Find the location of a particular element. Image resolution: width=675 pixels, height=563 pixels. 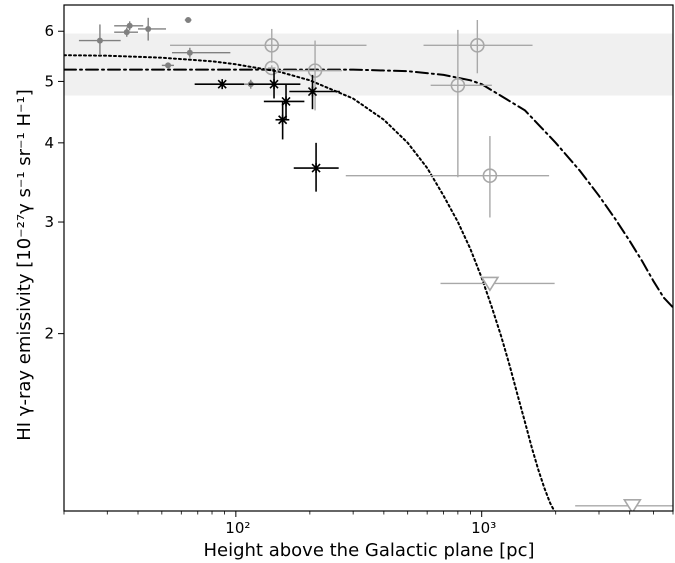

band-layer is located at coordinates (368, 64).